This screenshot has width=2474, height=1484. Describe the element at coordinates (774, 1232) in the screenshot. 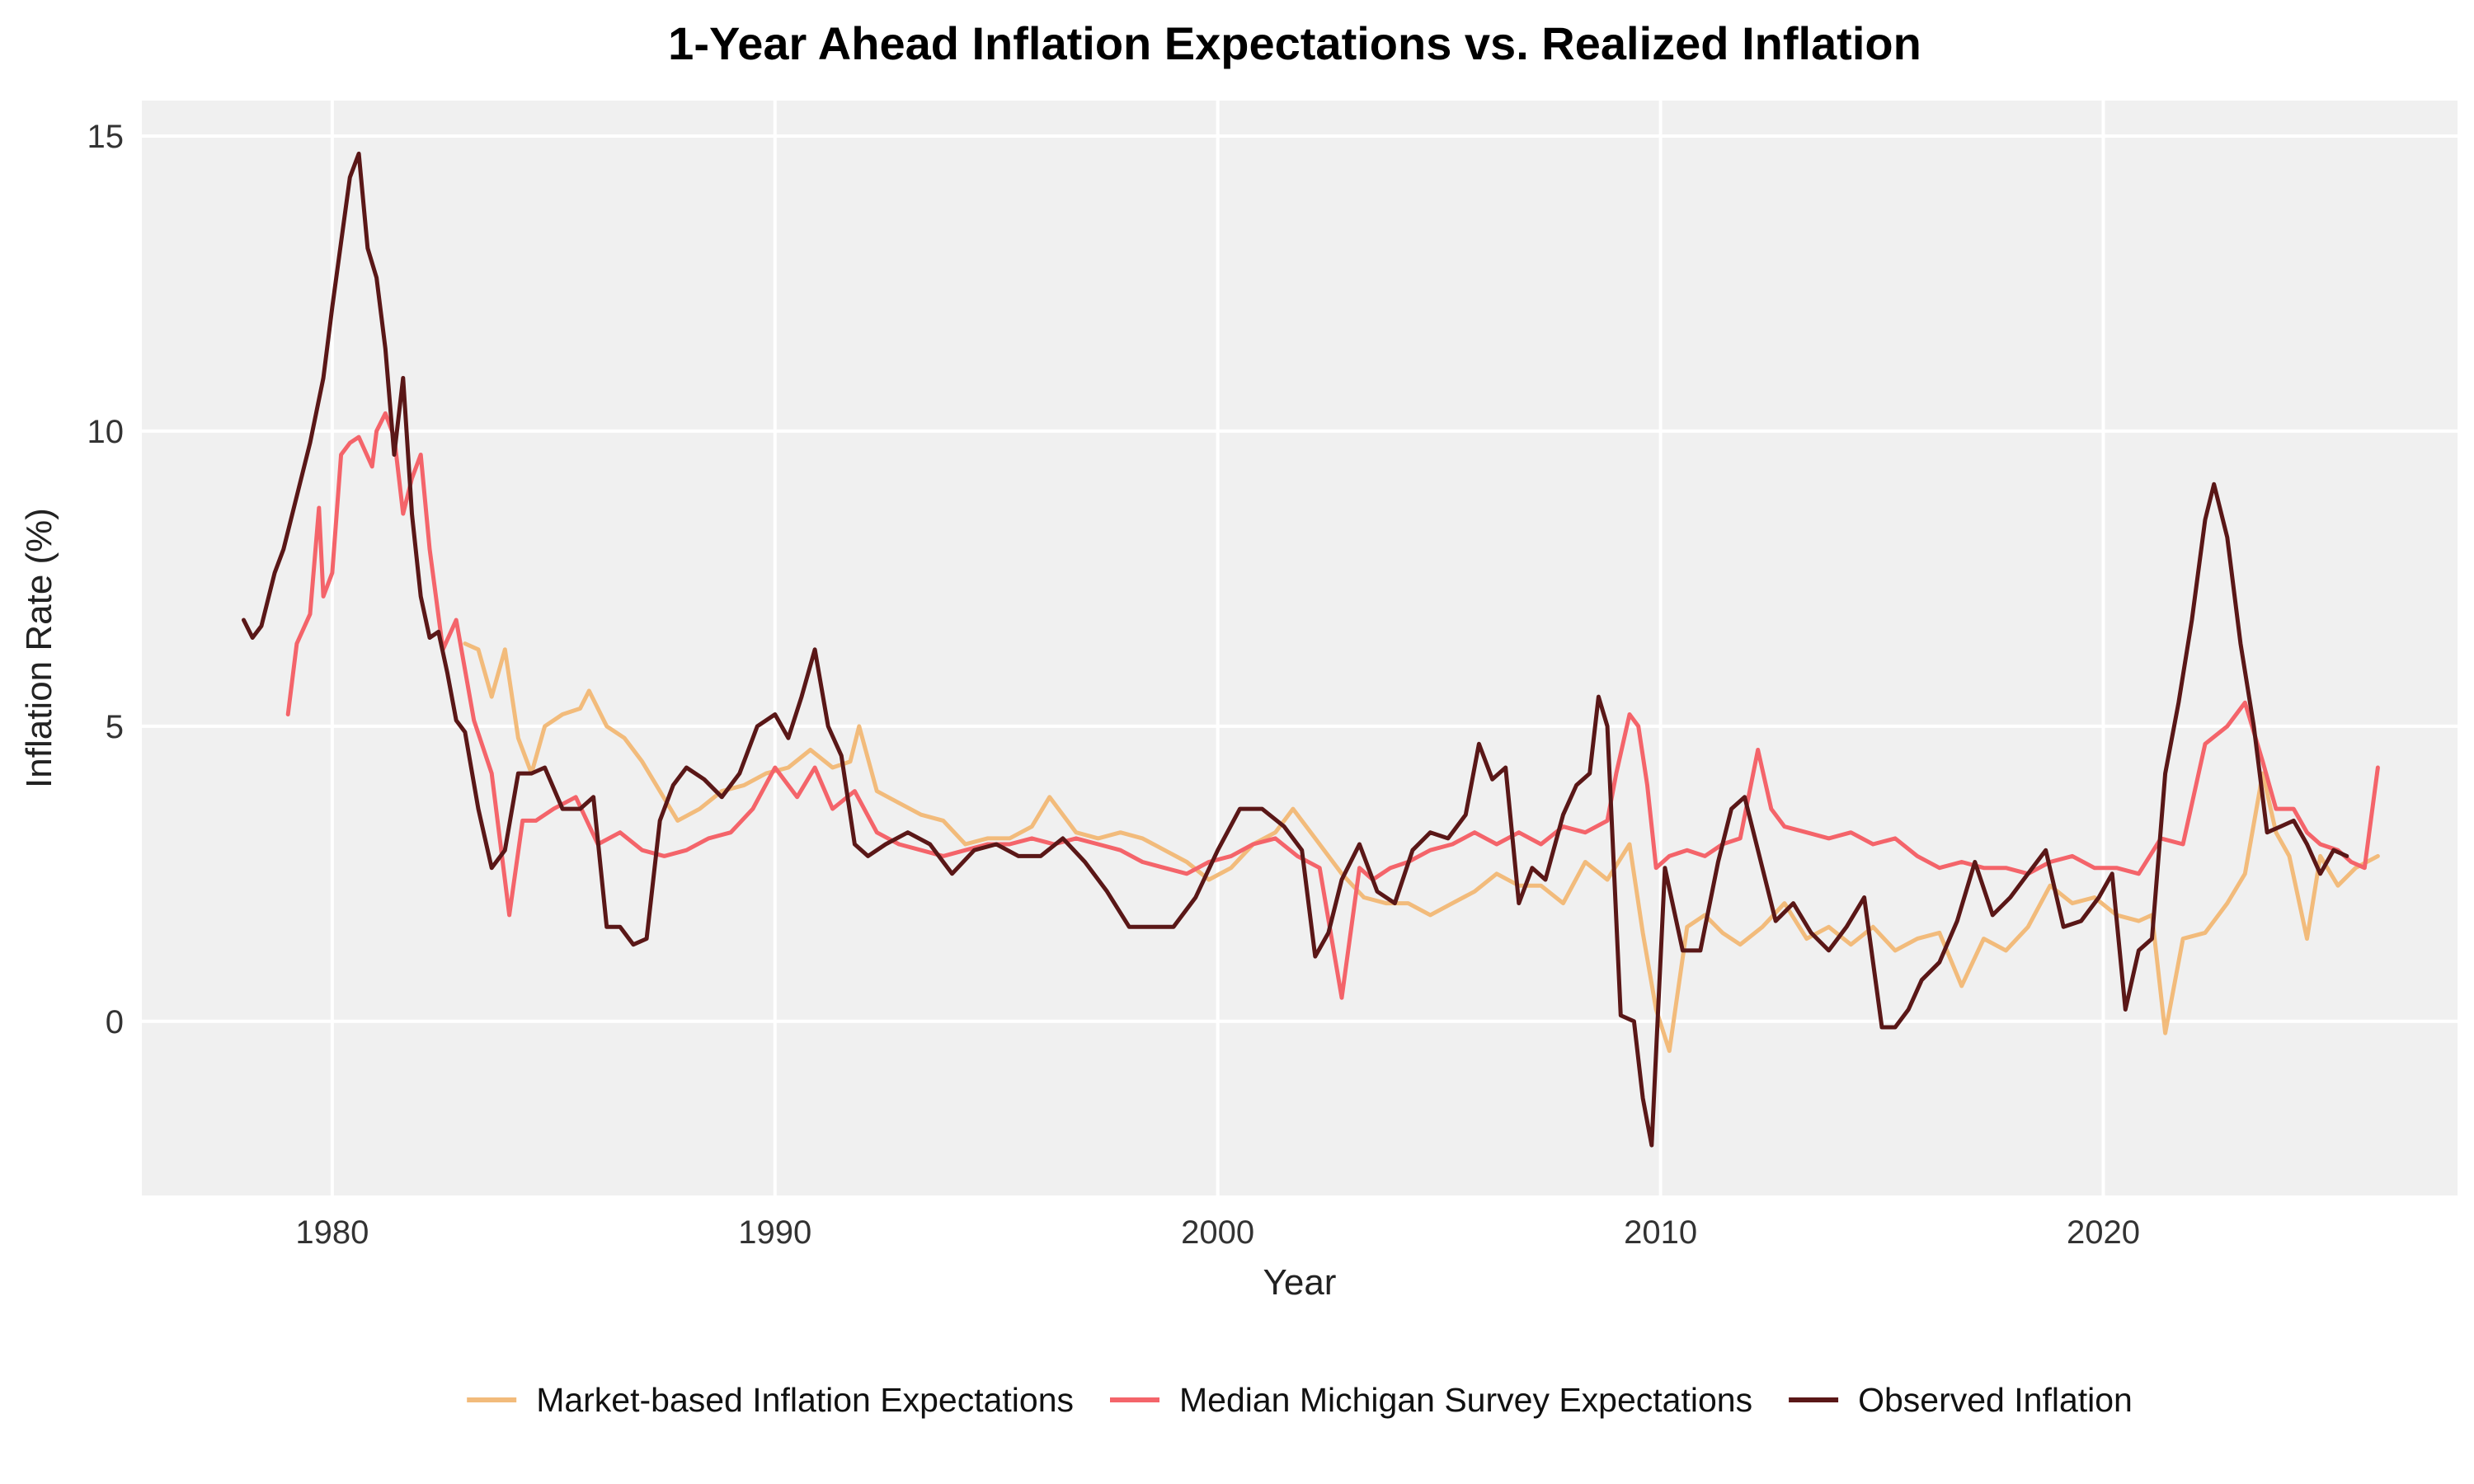

I see `x-tick-label: 1990` at that location.